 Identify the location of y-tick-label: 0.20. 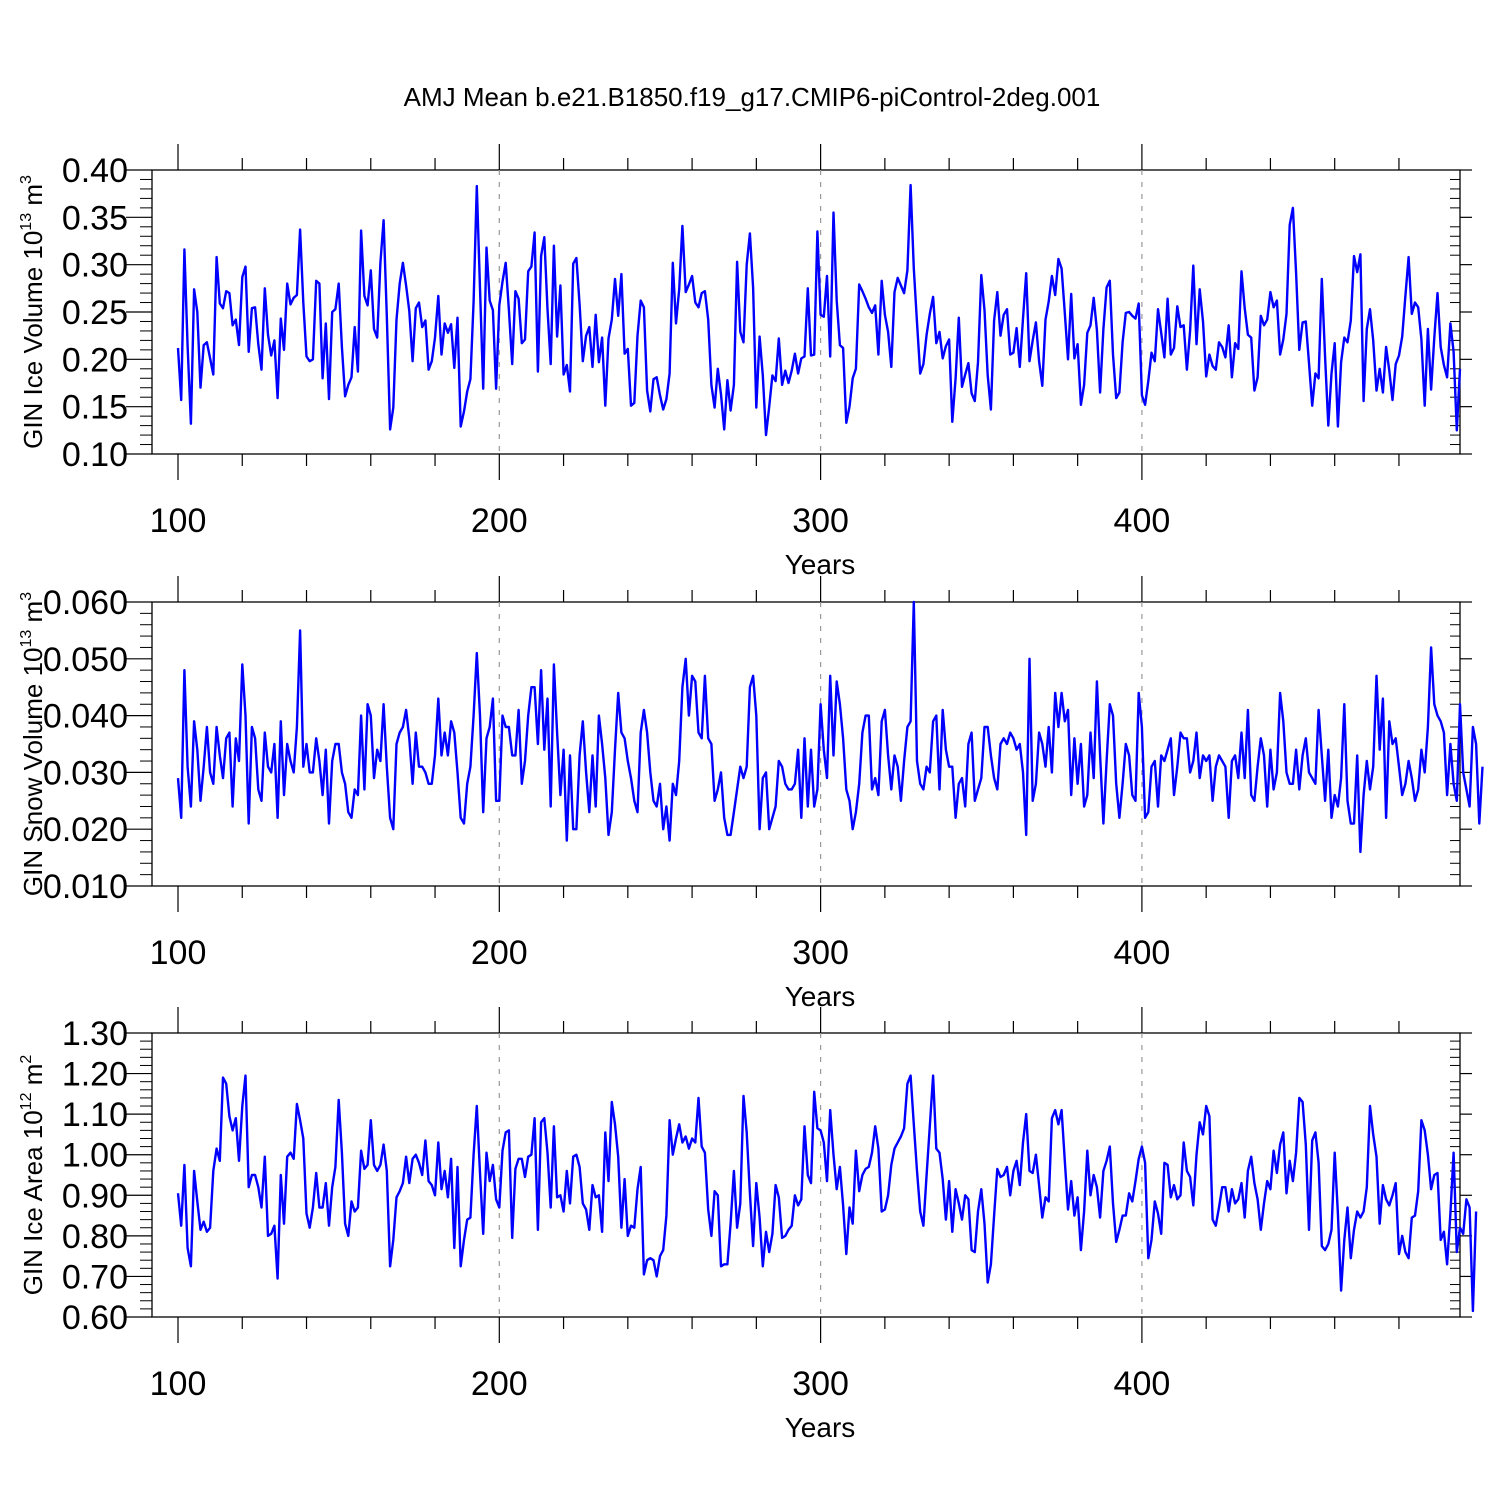
(95, 360).